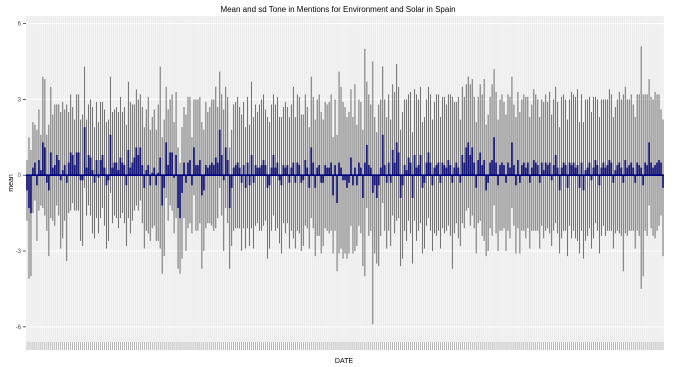  Describe the element at coordinates (11, 183) in the screenshot. I see `y-axis-label: mean` at that location.